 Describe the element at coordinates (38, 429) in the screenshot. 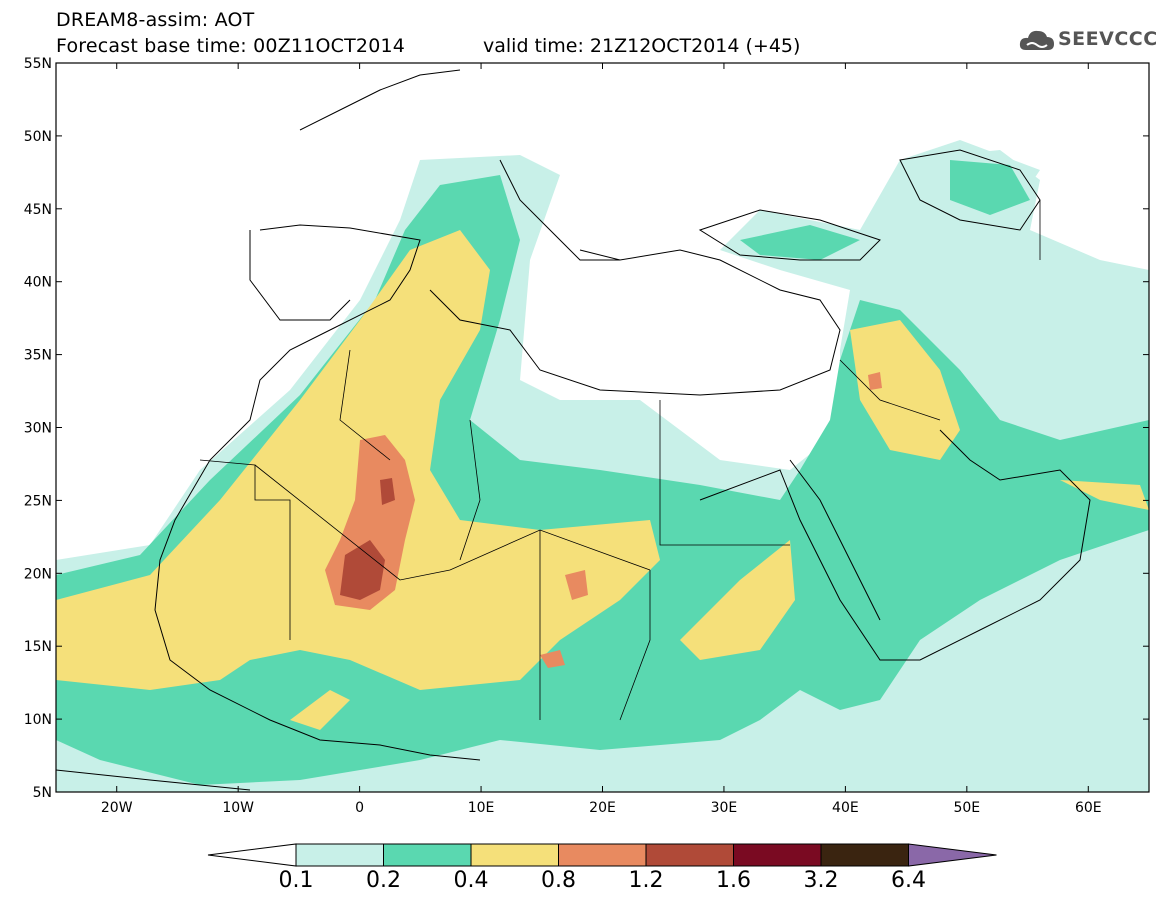

I see `lat-tick-label: 30N` at that location.